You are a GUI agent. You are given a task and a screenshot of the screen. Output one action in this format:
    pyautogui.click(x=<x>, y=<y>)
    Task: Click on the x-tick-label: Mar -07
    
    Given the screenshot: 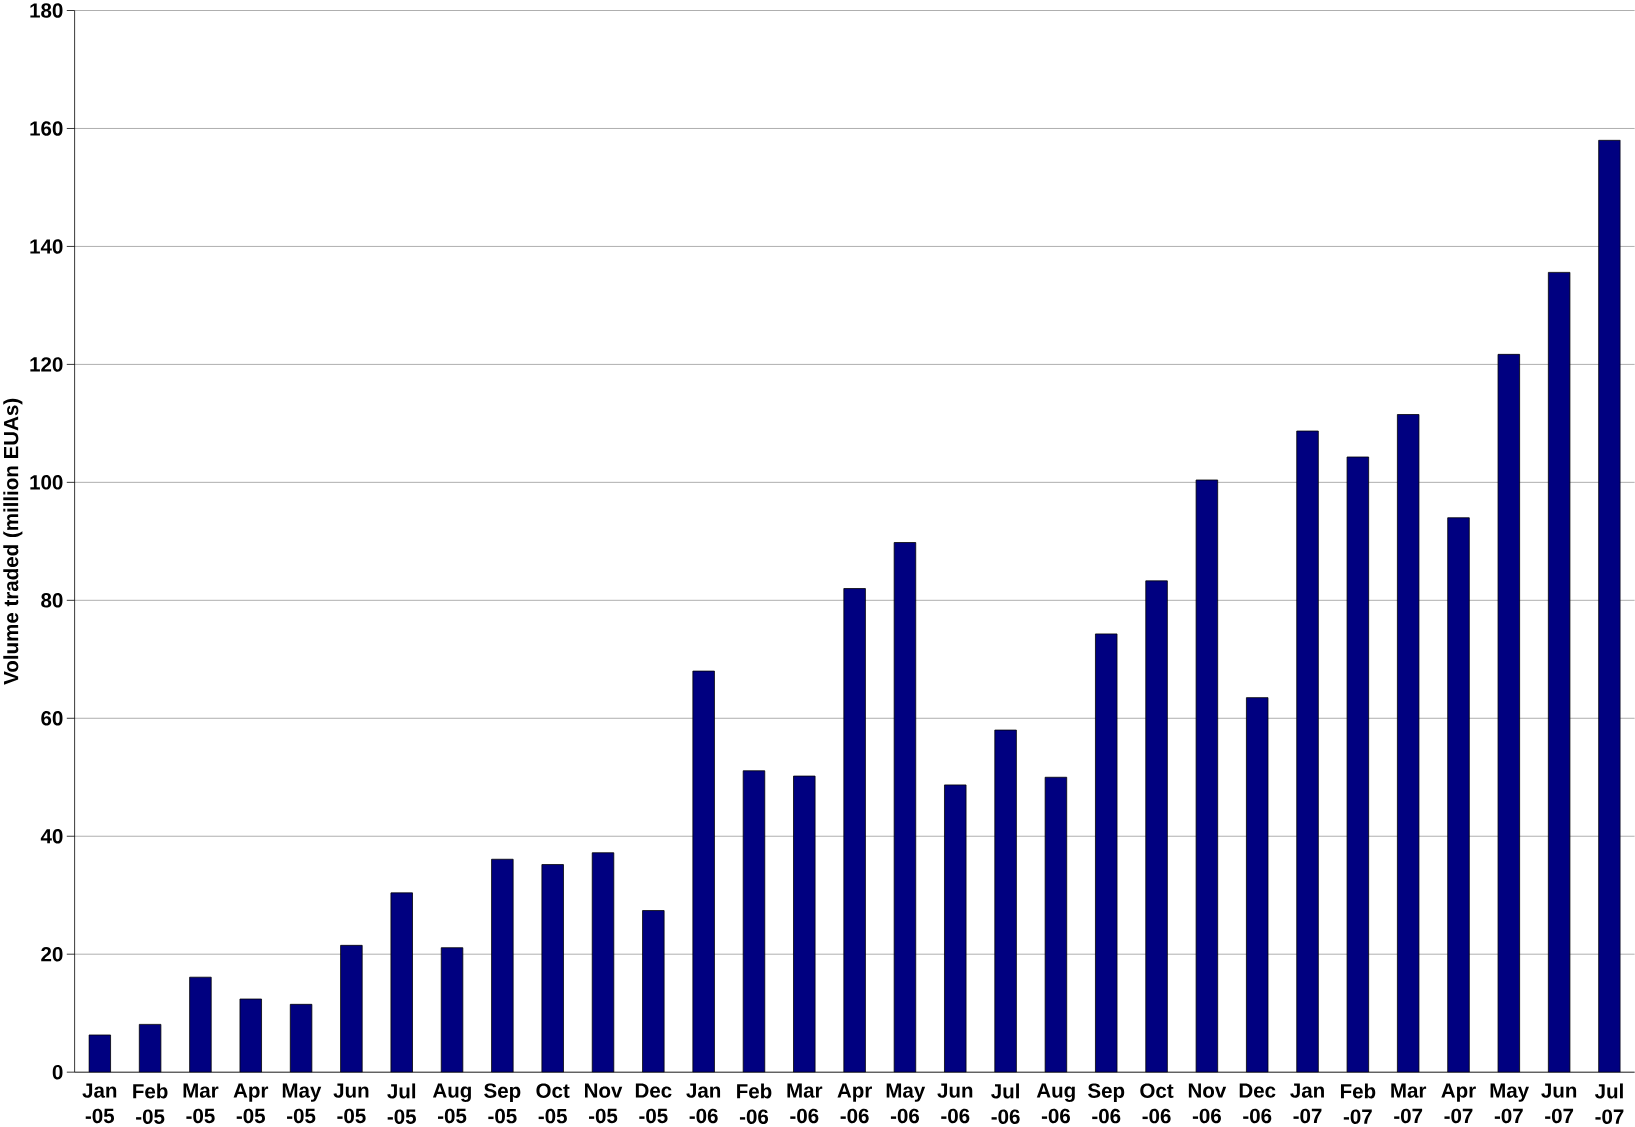 What is the action you would take?
    pyautogui.click(x=1409, y=1103)
    